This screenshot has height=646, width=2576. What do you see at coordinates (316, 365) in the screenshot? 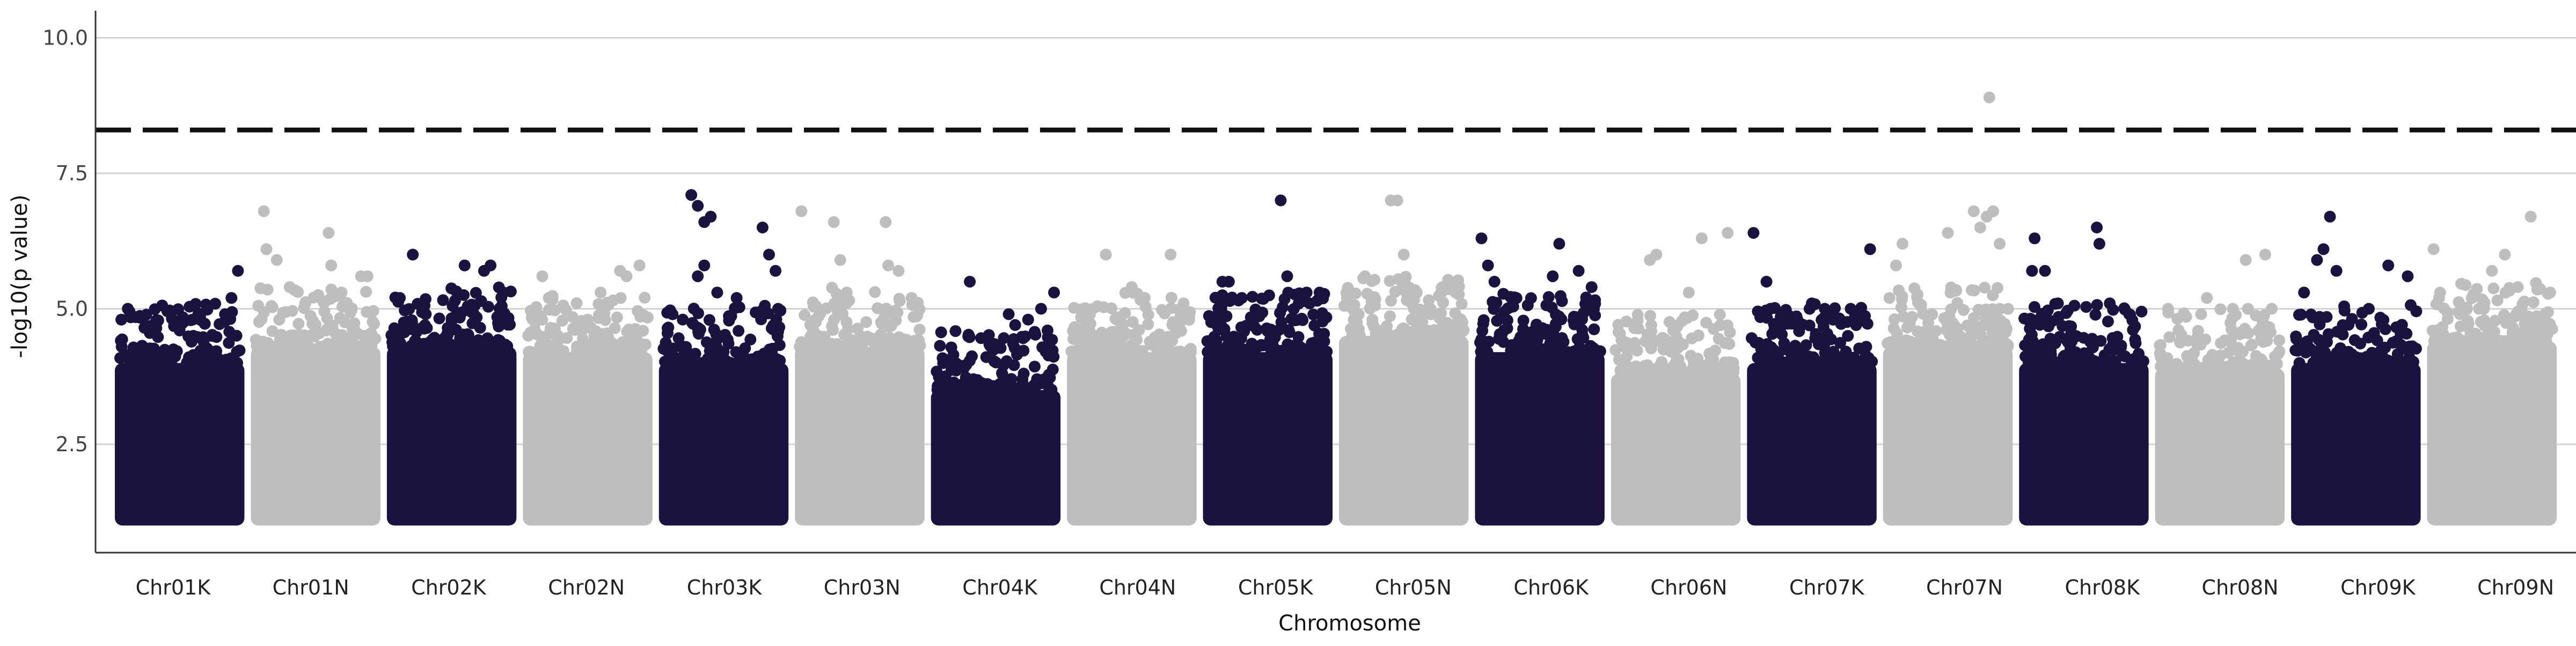
I see `chromosome-group-chr01n` at bounding box center [316, 365].